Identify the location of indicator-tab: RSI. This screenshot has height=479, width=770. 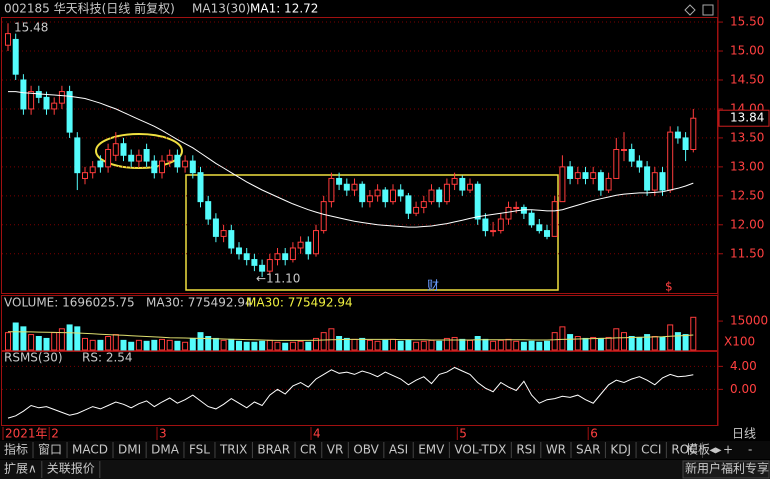
(526, 450).